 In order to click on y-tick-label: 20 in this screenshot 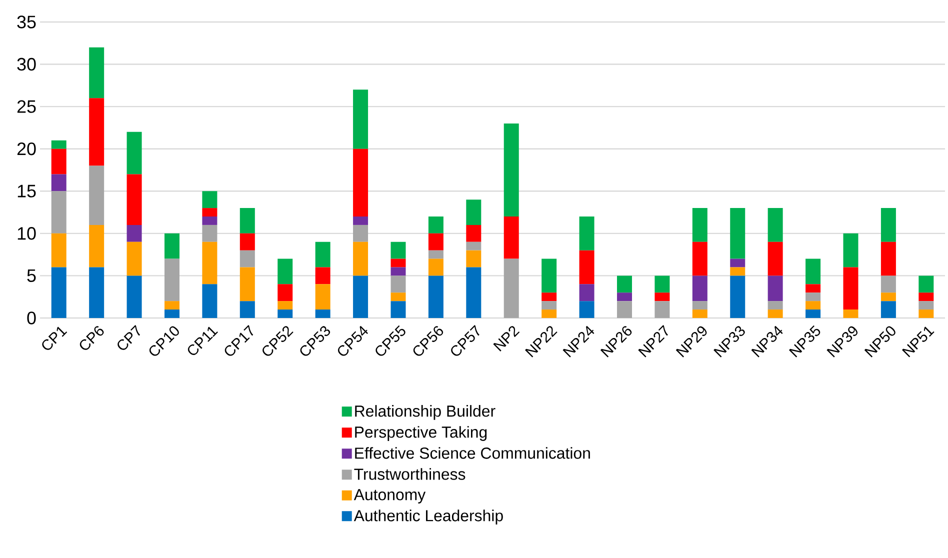, I will do `click(26, 149)`.